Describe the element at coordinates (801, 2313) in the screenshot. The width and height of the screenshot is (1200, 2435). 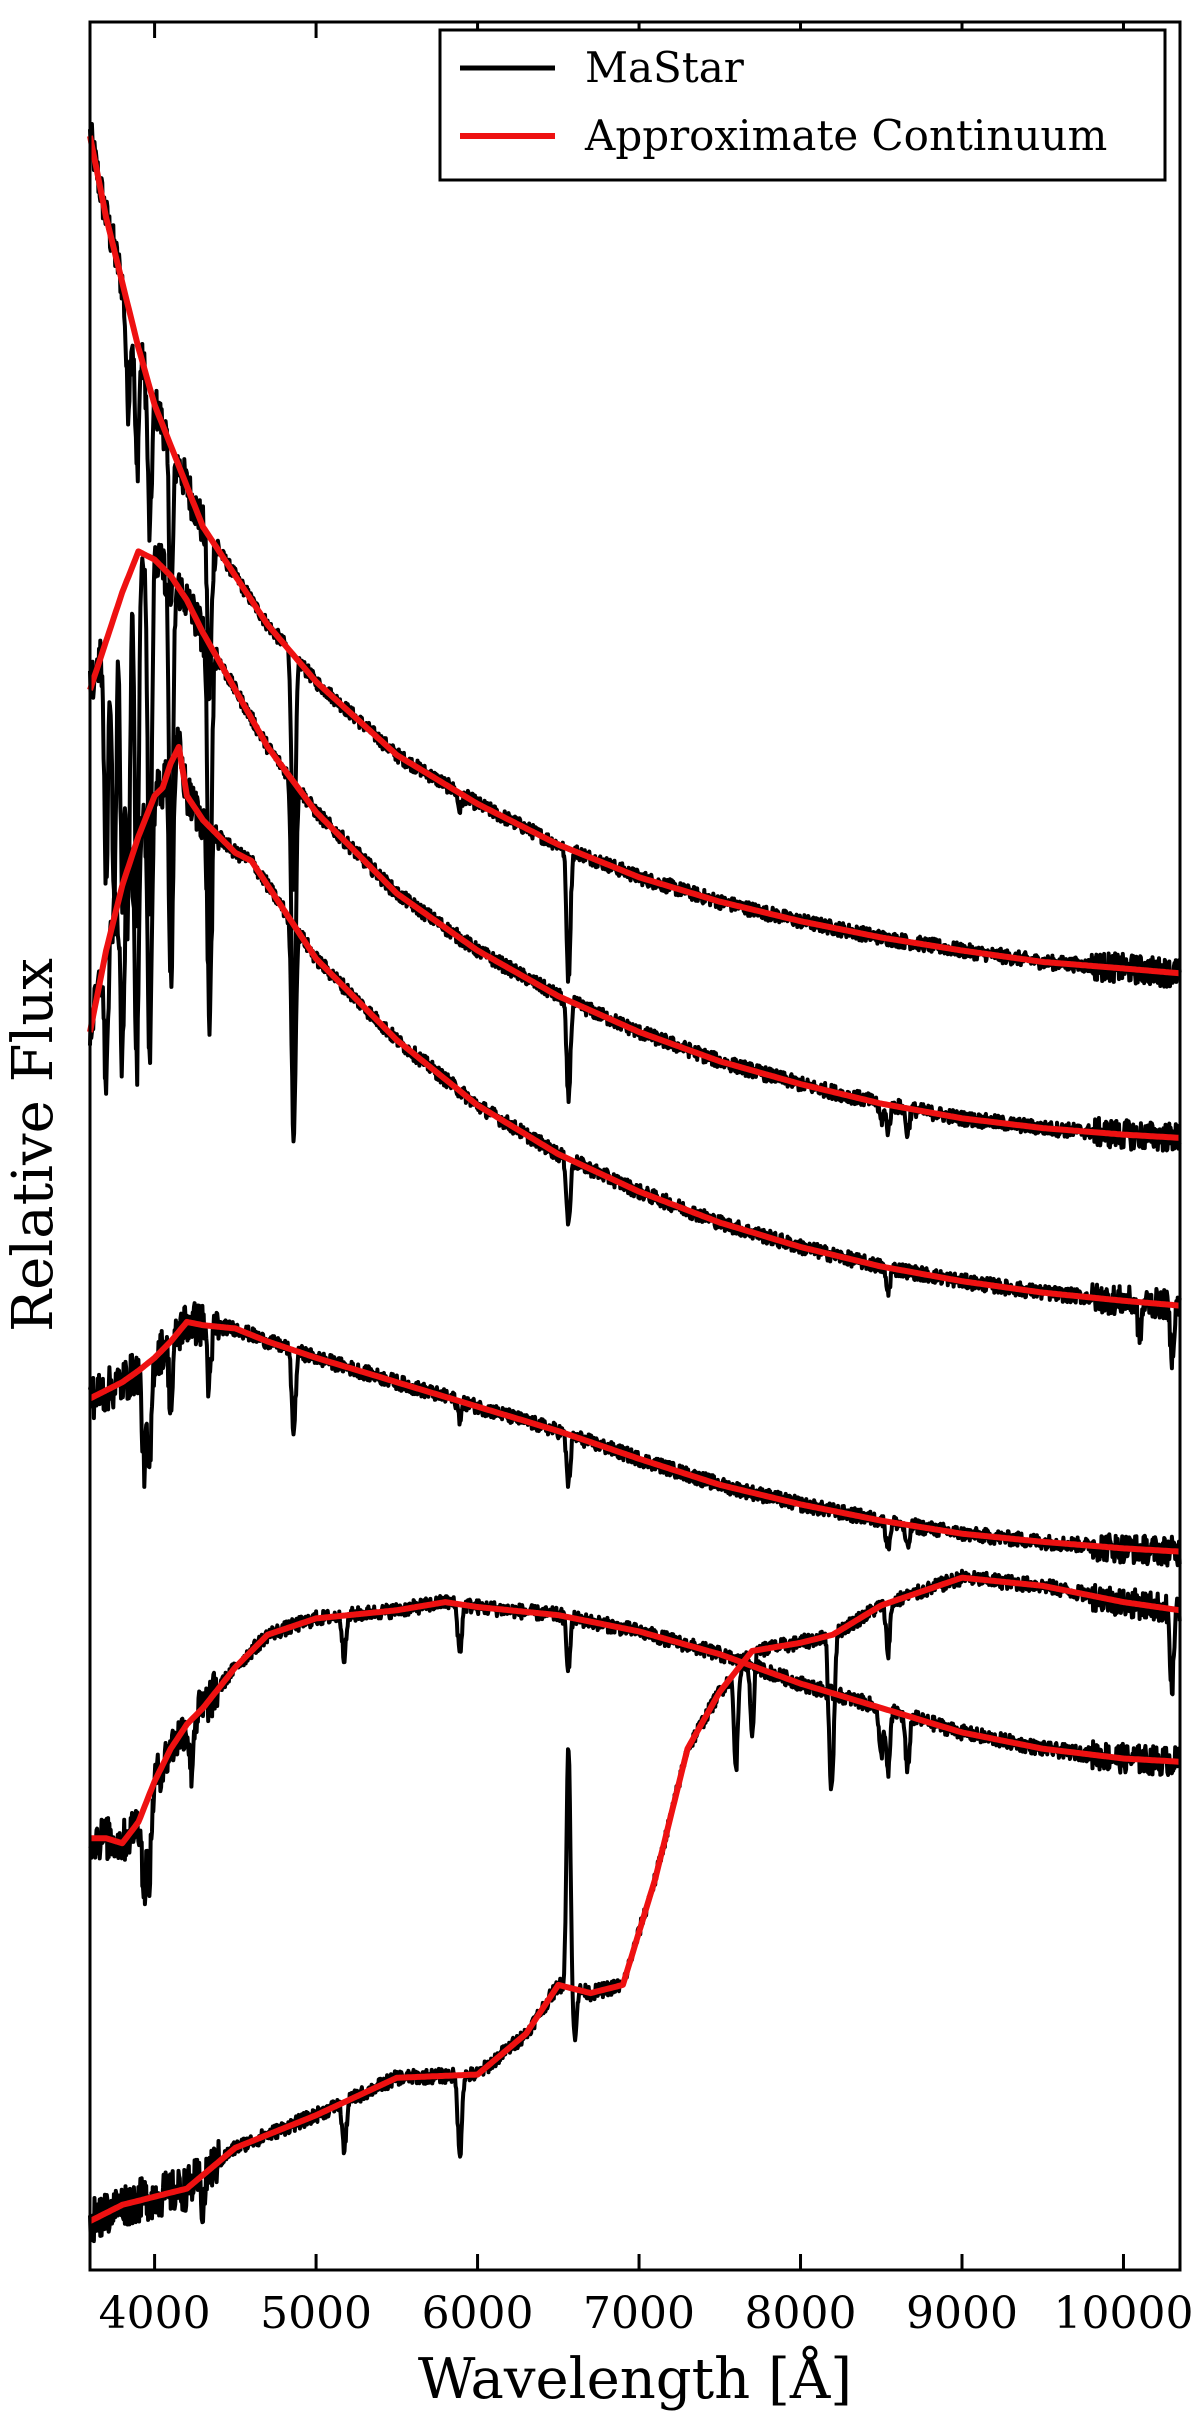
I see `x-tick-label-8000: 8000` at that location.